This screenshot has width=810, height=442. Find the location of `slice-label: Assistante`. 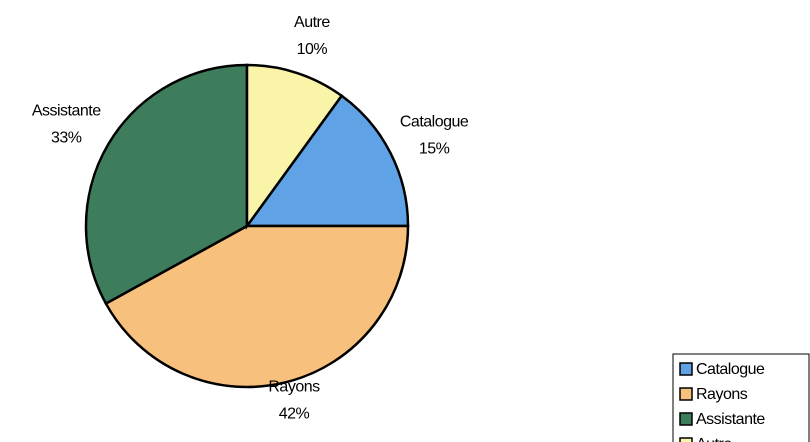

slice-label: Assistante is located at coordinates (66, 110).